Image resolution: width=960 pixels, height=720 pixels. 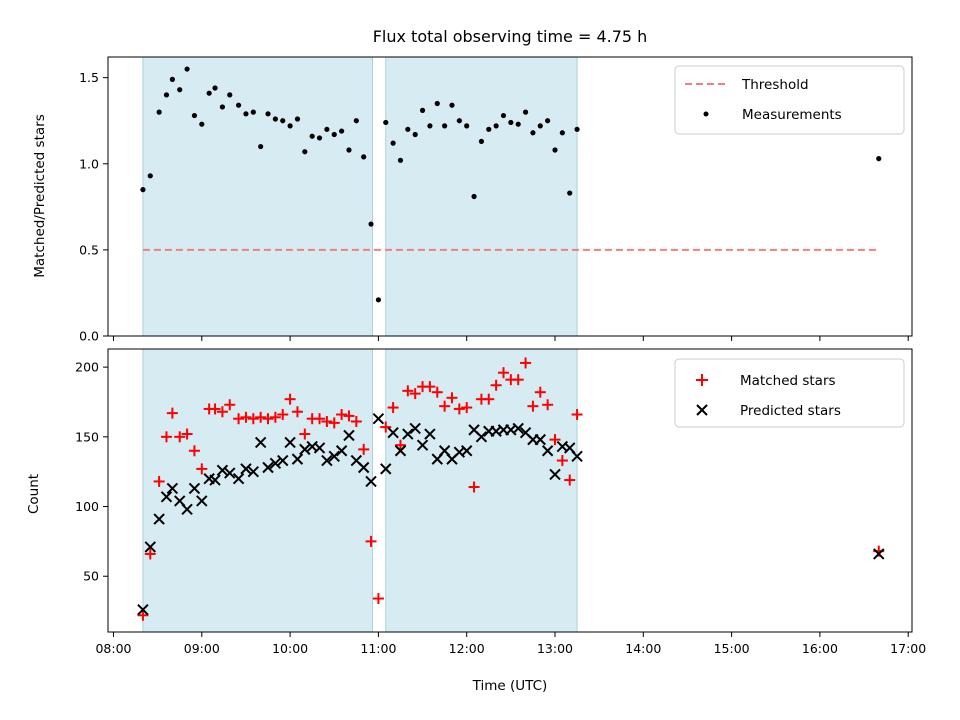 I want to click on x-tick-label: 15:00, so click(x=732, y=648).